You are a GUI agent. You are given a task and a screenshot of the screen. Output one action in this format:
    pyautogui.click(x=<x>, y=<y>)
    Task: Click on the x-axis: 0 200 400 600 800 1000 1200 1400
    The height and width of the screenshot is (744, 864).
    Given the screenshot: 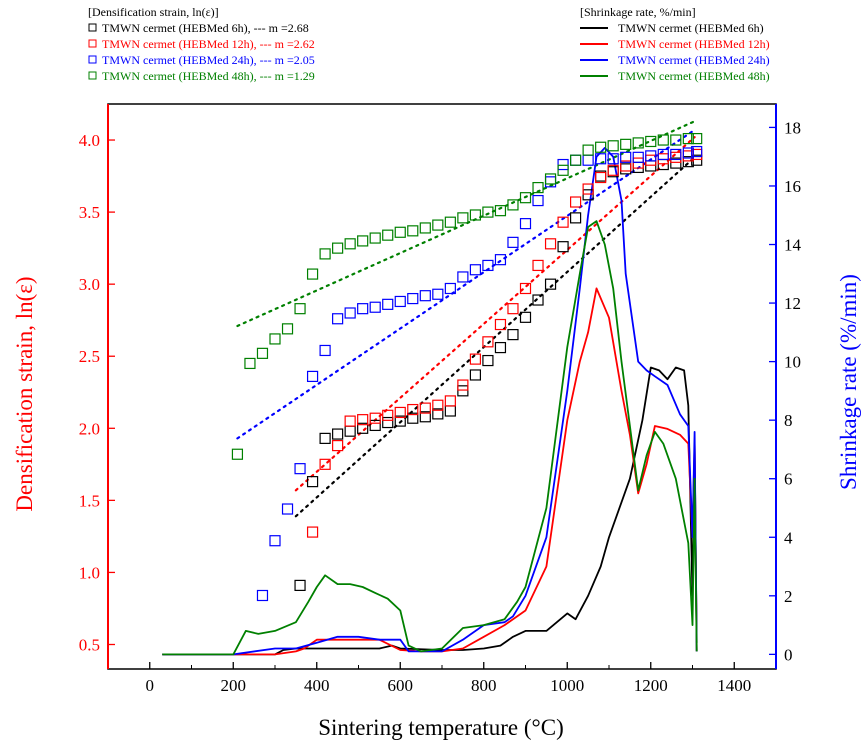 What is the action you would take?
    pyautogui.click(x=448, y=678)
    